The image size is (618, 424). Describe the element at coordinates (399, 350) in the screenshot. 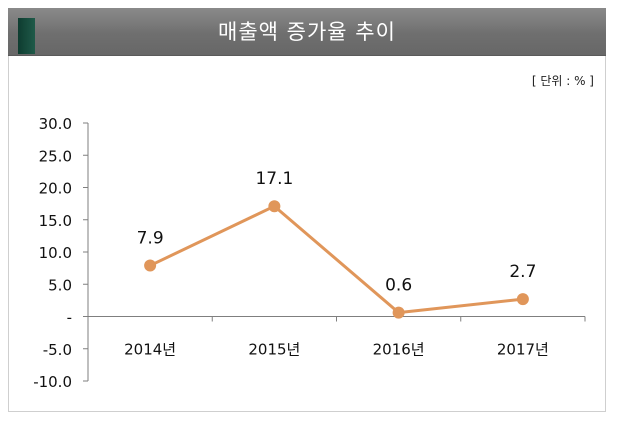

I see `x-tick-label: 2016년` at that location.